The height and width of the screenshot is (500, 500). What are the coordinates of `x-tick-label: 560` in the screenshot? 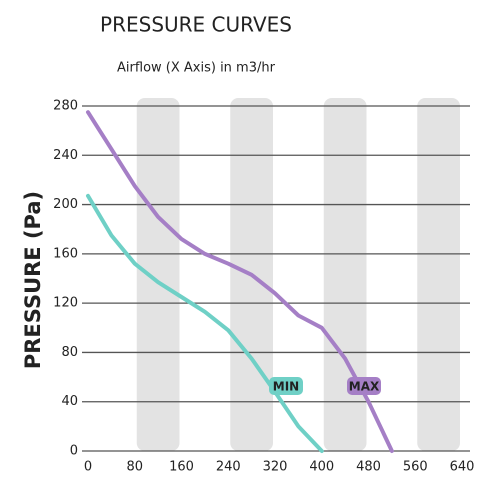 It's located at (415, 467).